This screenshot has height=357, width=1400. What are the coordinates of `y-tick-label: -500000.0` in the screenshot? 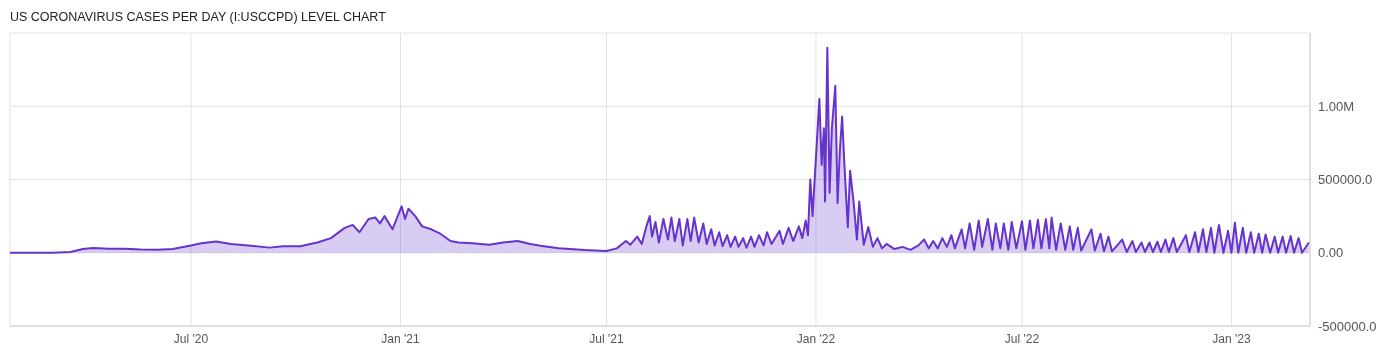 It's located at (1347, 326).